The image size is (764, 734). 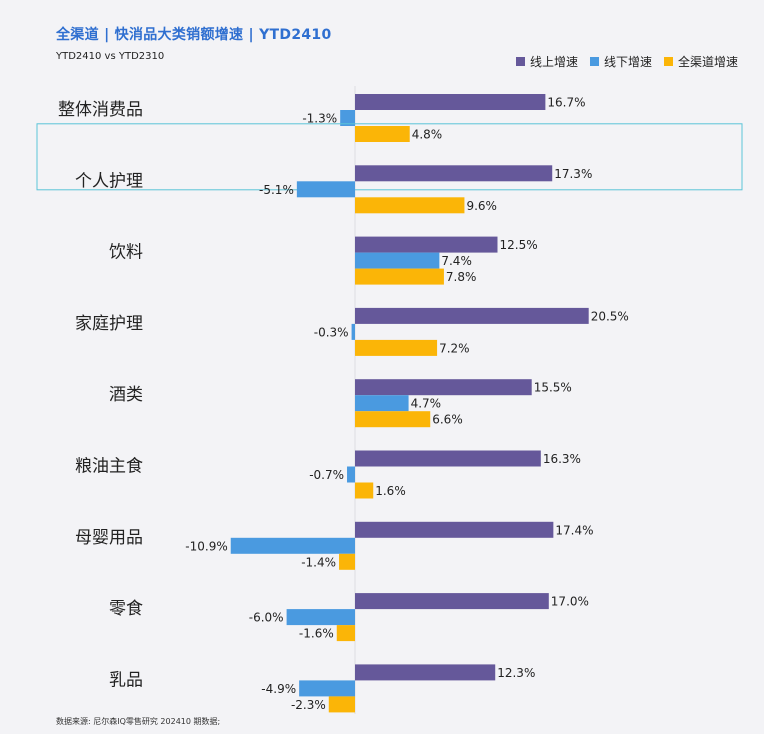 I want to click on legend: 线上增速 线下增速 全渠道增速, so click(x=626, y=61).